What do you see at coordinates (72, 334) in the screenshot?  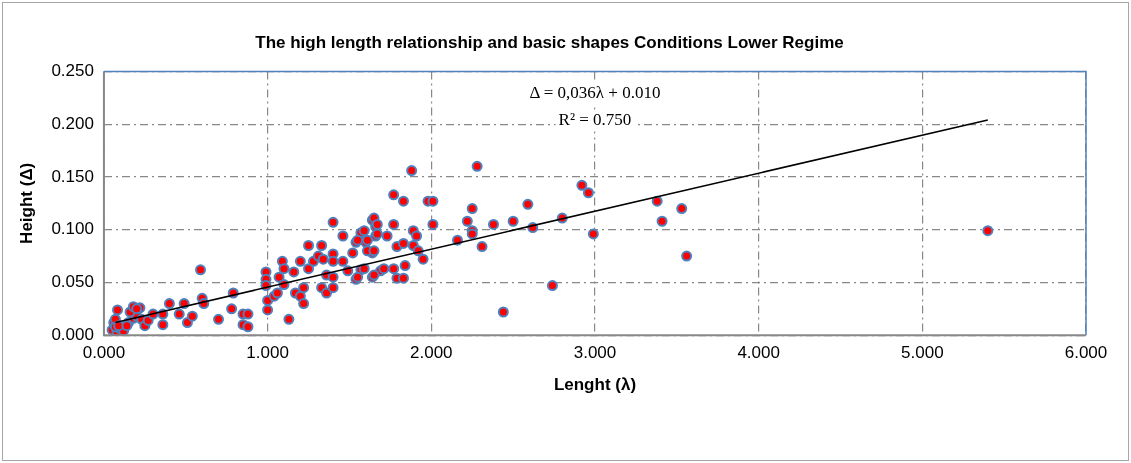 I see `y-tick-label: 0.000` at bounding box center [72, 334].